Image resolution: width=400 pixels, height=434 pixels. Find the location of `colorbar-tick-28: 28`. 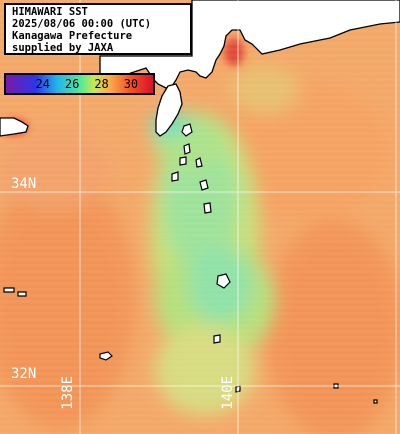

colorbar-tick-28: 28 is located at coordinates (101, 84).